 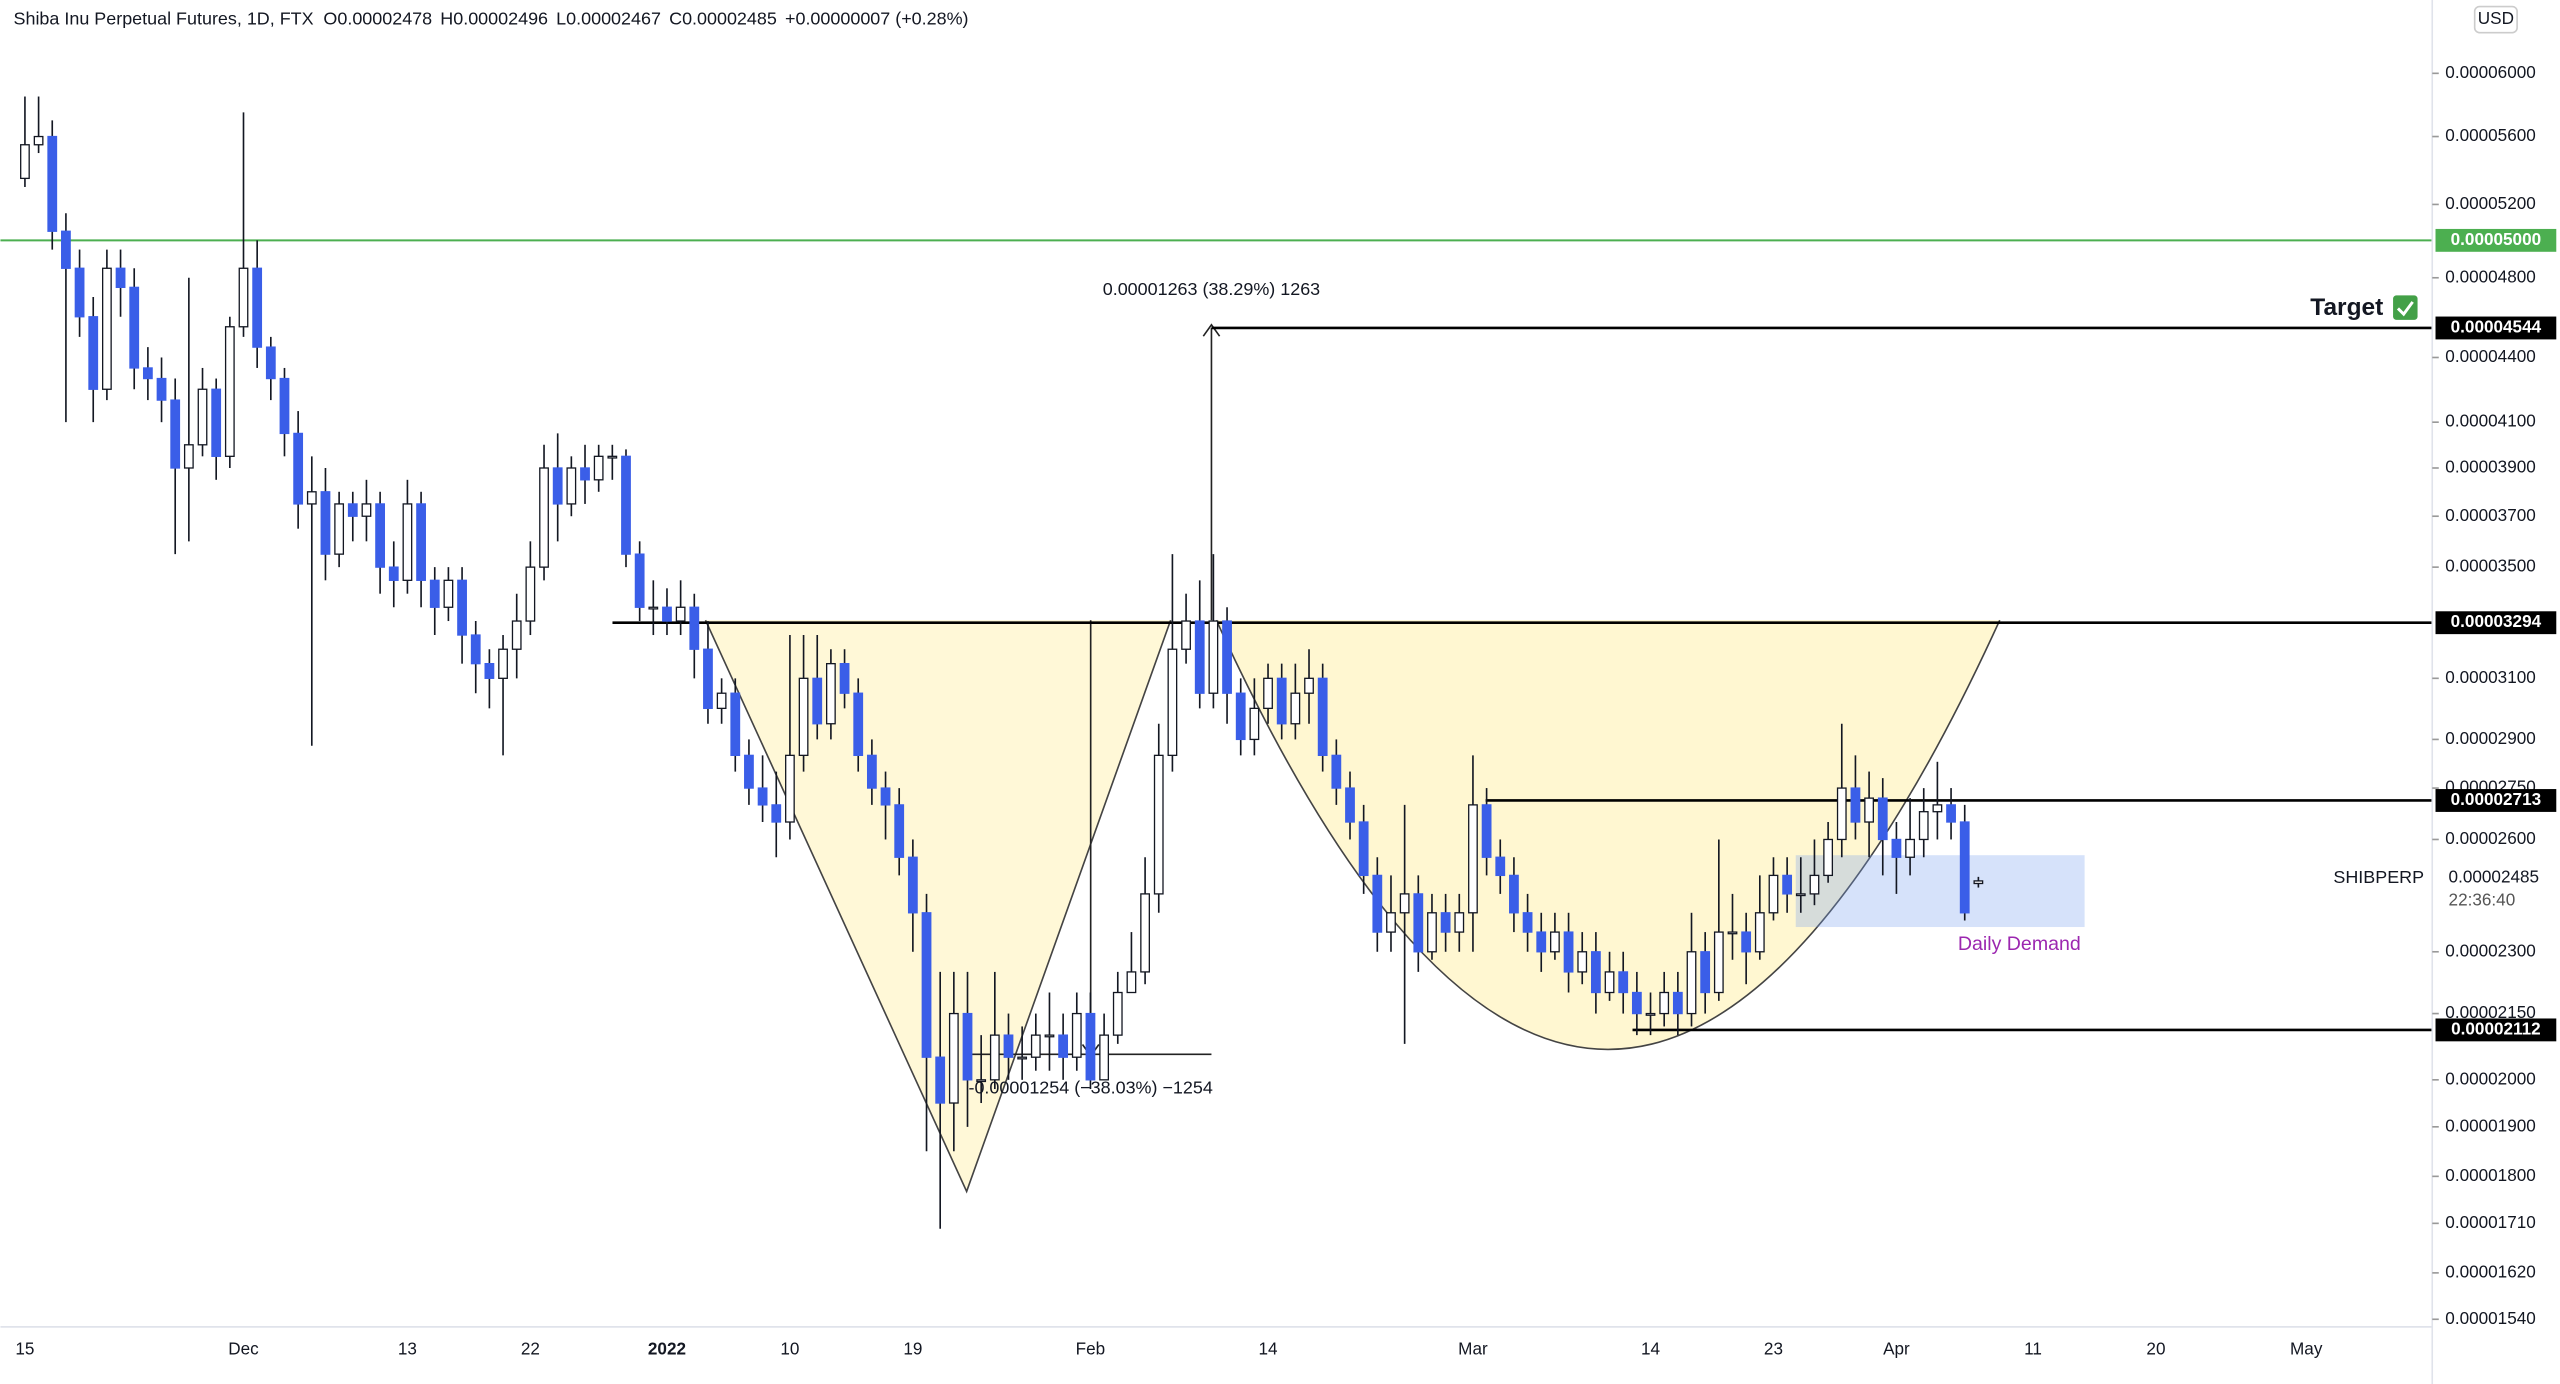 I want to click on y-tick-label: 0.00002300, so click(x=2490, y=950).